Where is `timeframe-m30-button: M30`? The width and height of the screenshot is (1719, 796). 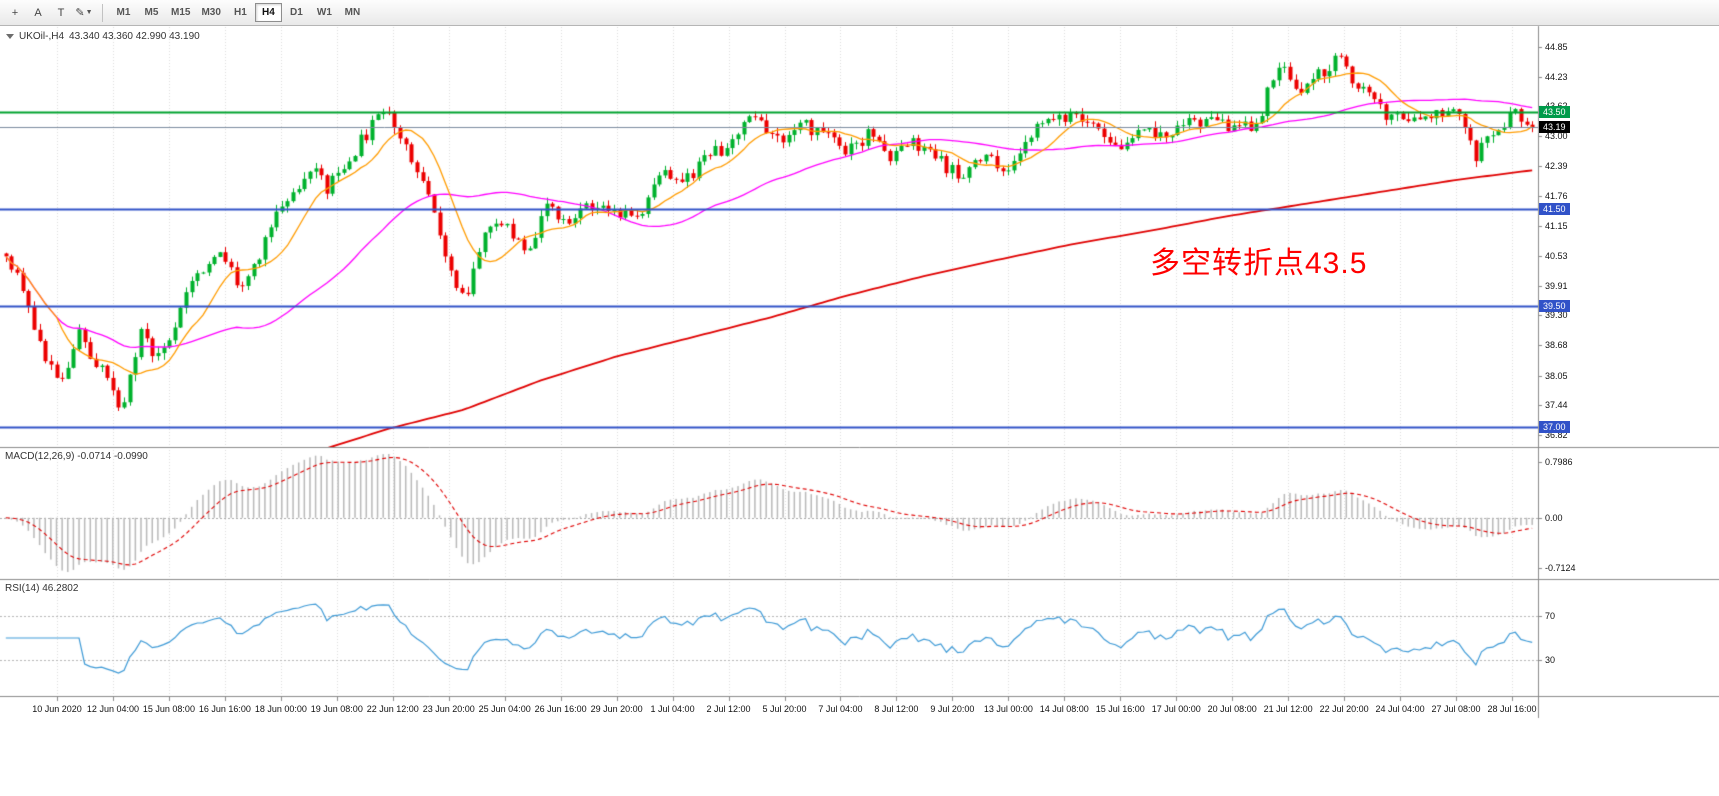 timeframe-m30-button: M30 is located at coordinates (210, 12).